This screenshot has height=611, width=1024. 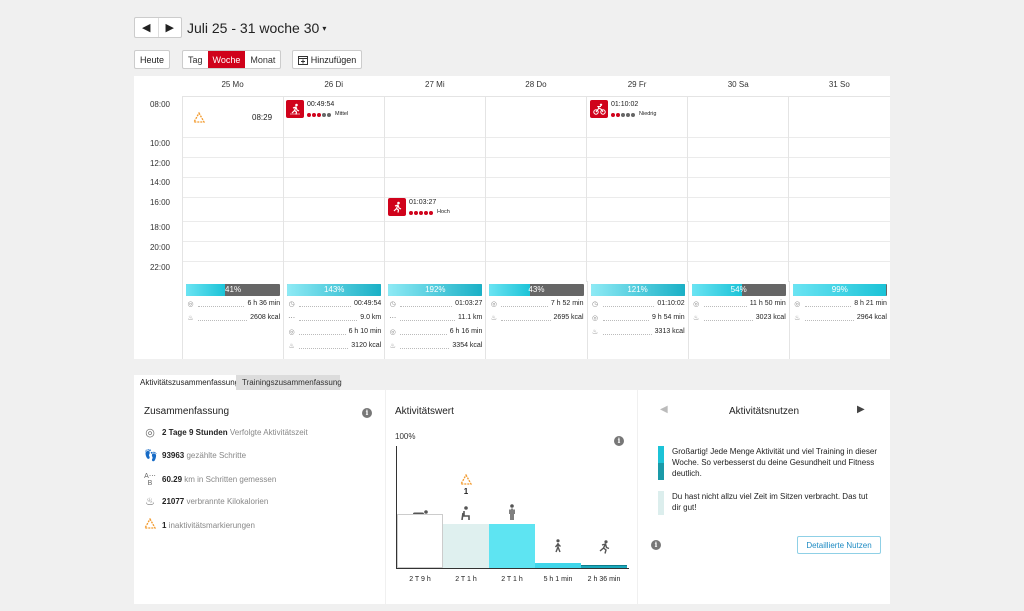 What do you see at coordinates (232, 84) in the screenshot?
I see `day-header: 25 Mo` at bounding box center [232, 84].